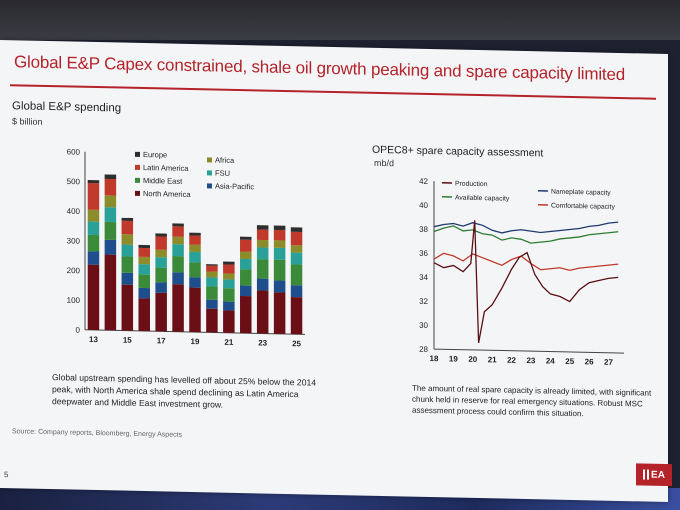 The height and width of the screenshot is (510, 680). Describe the element at coordinates (589, 361) in the screenshot. I see `line-x-tick-label: 26` at that location.